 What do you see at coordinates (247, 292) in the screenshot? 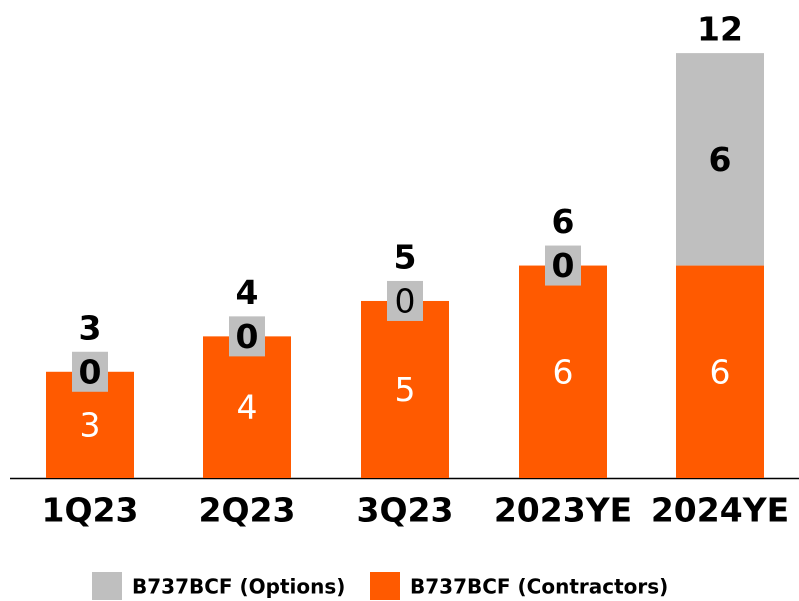
I see `total-label: 4` at bounding box center [247, 292].